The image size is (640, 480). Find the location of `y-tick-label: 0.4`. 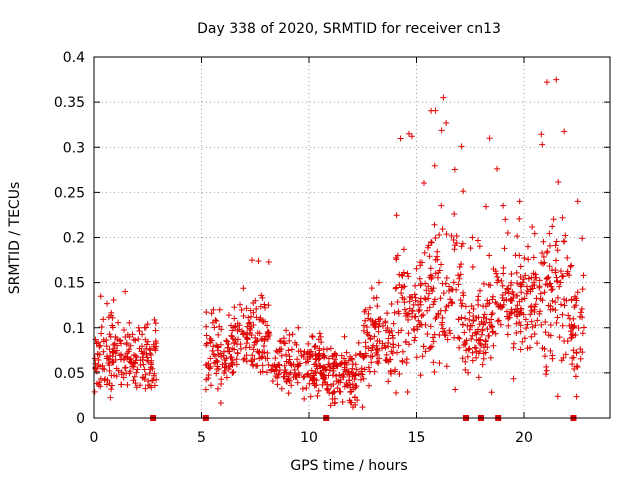

y-tick-label: 0.4 is located at coordinates (74, 58).